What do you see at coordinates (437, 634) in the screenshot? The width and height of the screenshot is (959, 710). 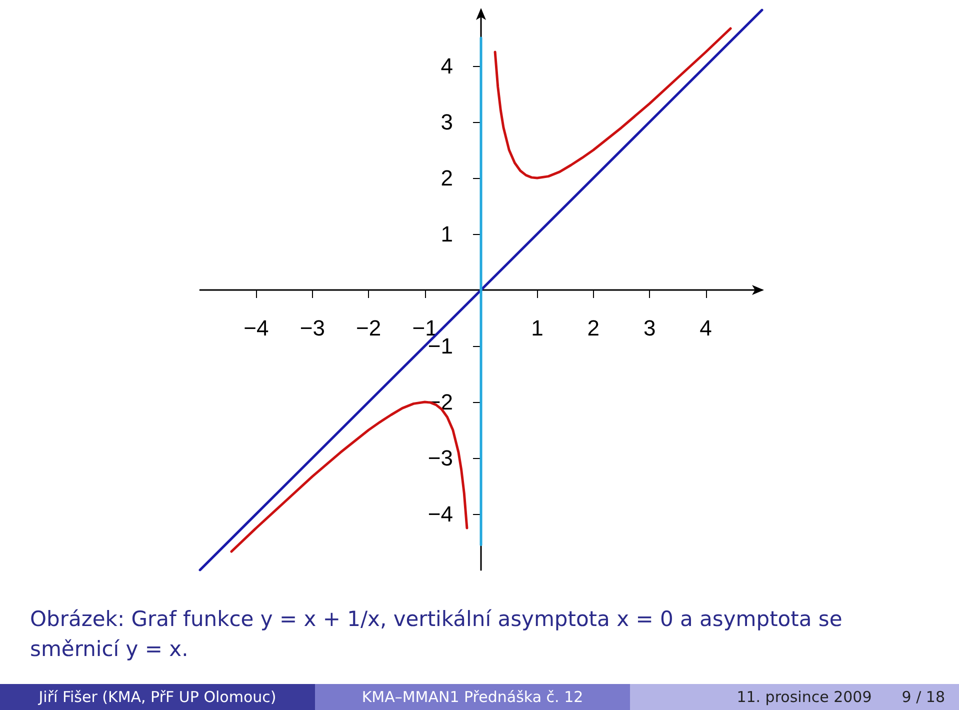 I see `text: Obrázek: Graf funkce y = x + 1/x, vertikální asymptota x = 0 a asymptota se směrnicí y = x.` at bounding box center [437, 634].